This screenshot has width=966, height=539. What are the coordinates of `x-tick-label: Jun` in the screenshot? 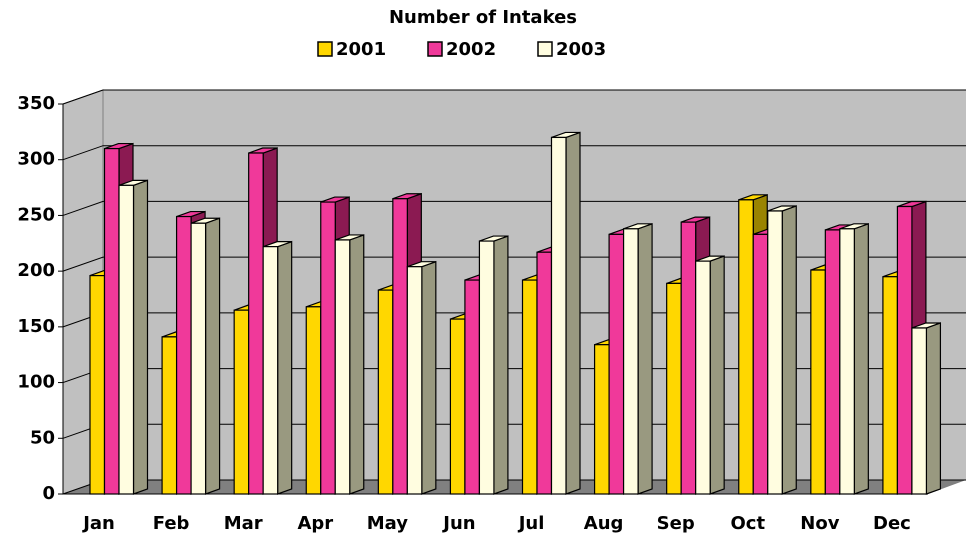 It's located at (458, 523).